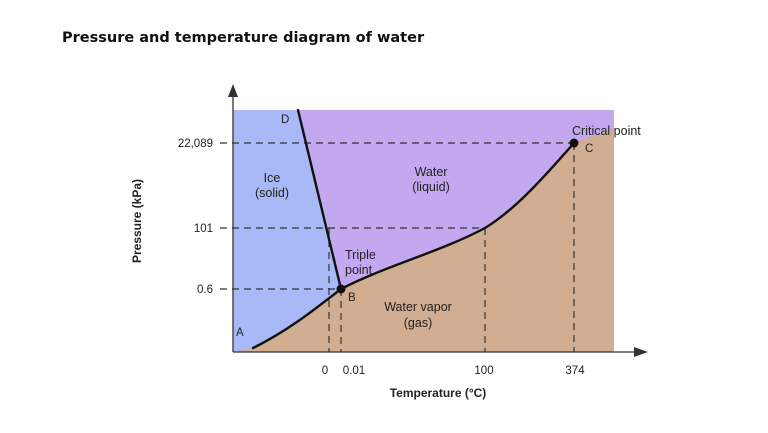 Image resolution: width=768 pixels, height=433 pixels. What do you see at coordinates (431, 172) in the screenshot?
I see `liquid-region-label: Water` at bounding box center [431, 172].